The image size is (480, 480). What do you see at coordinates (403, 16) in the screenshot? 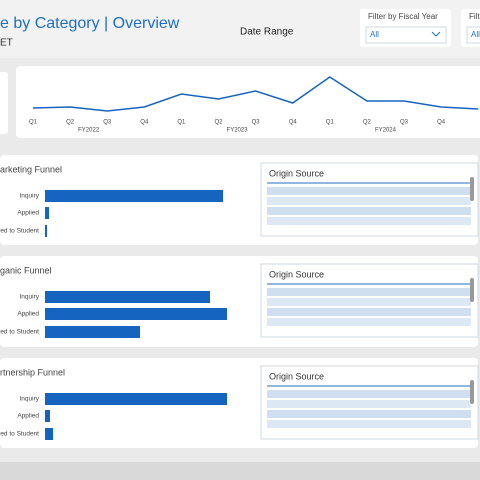
I see `filter-label: Filter by Fiscal Year` at bounding box center [403, 16].